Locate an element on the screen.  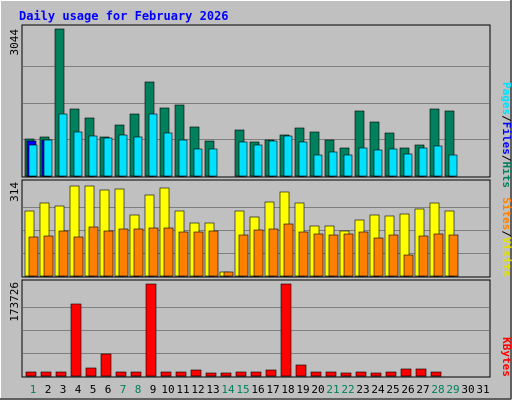
day-label: 14 is located at coordinates (228, 389).